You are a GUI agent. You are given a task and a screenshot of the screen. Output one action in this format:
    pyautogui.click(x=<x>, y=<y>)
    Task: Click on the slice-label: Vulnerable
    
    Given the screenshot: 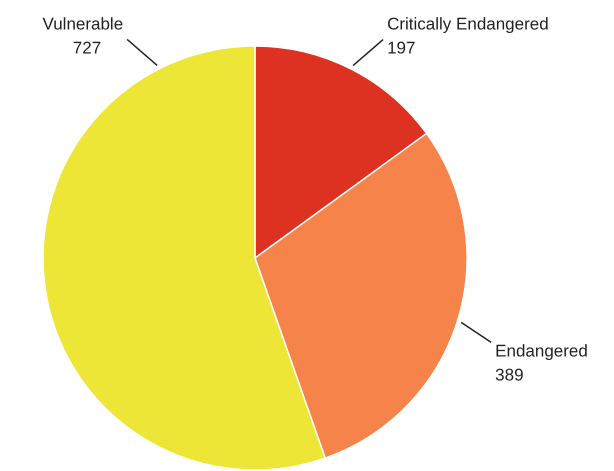 What is the action you would take?
    pyautogui.click(x=83, y=24)
    